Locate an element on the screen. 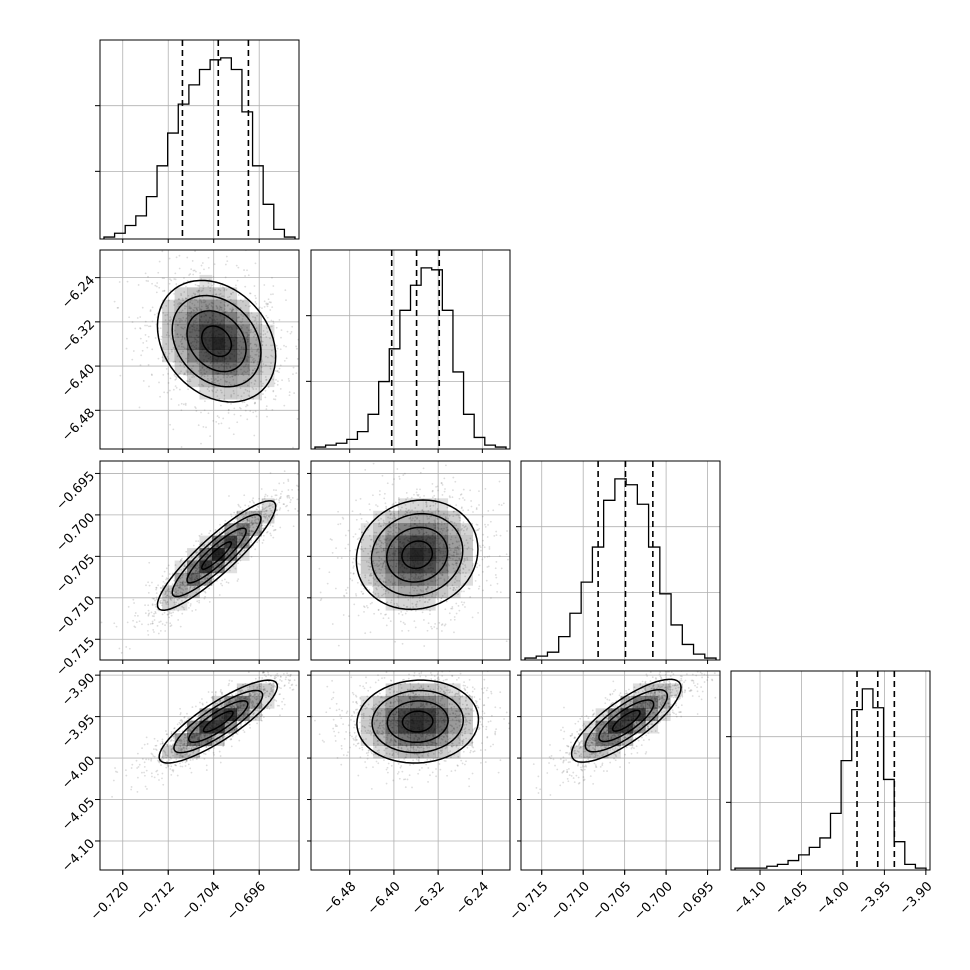 This screenshot has width=970, height=970. density-cell is located at coordinates (429, 517).